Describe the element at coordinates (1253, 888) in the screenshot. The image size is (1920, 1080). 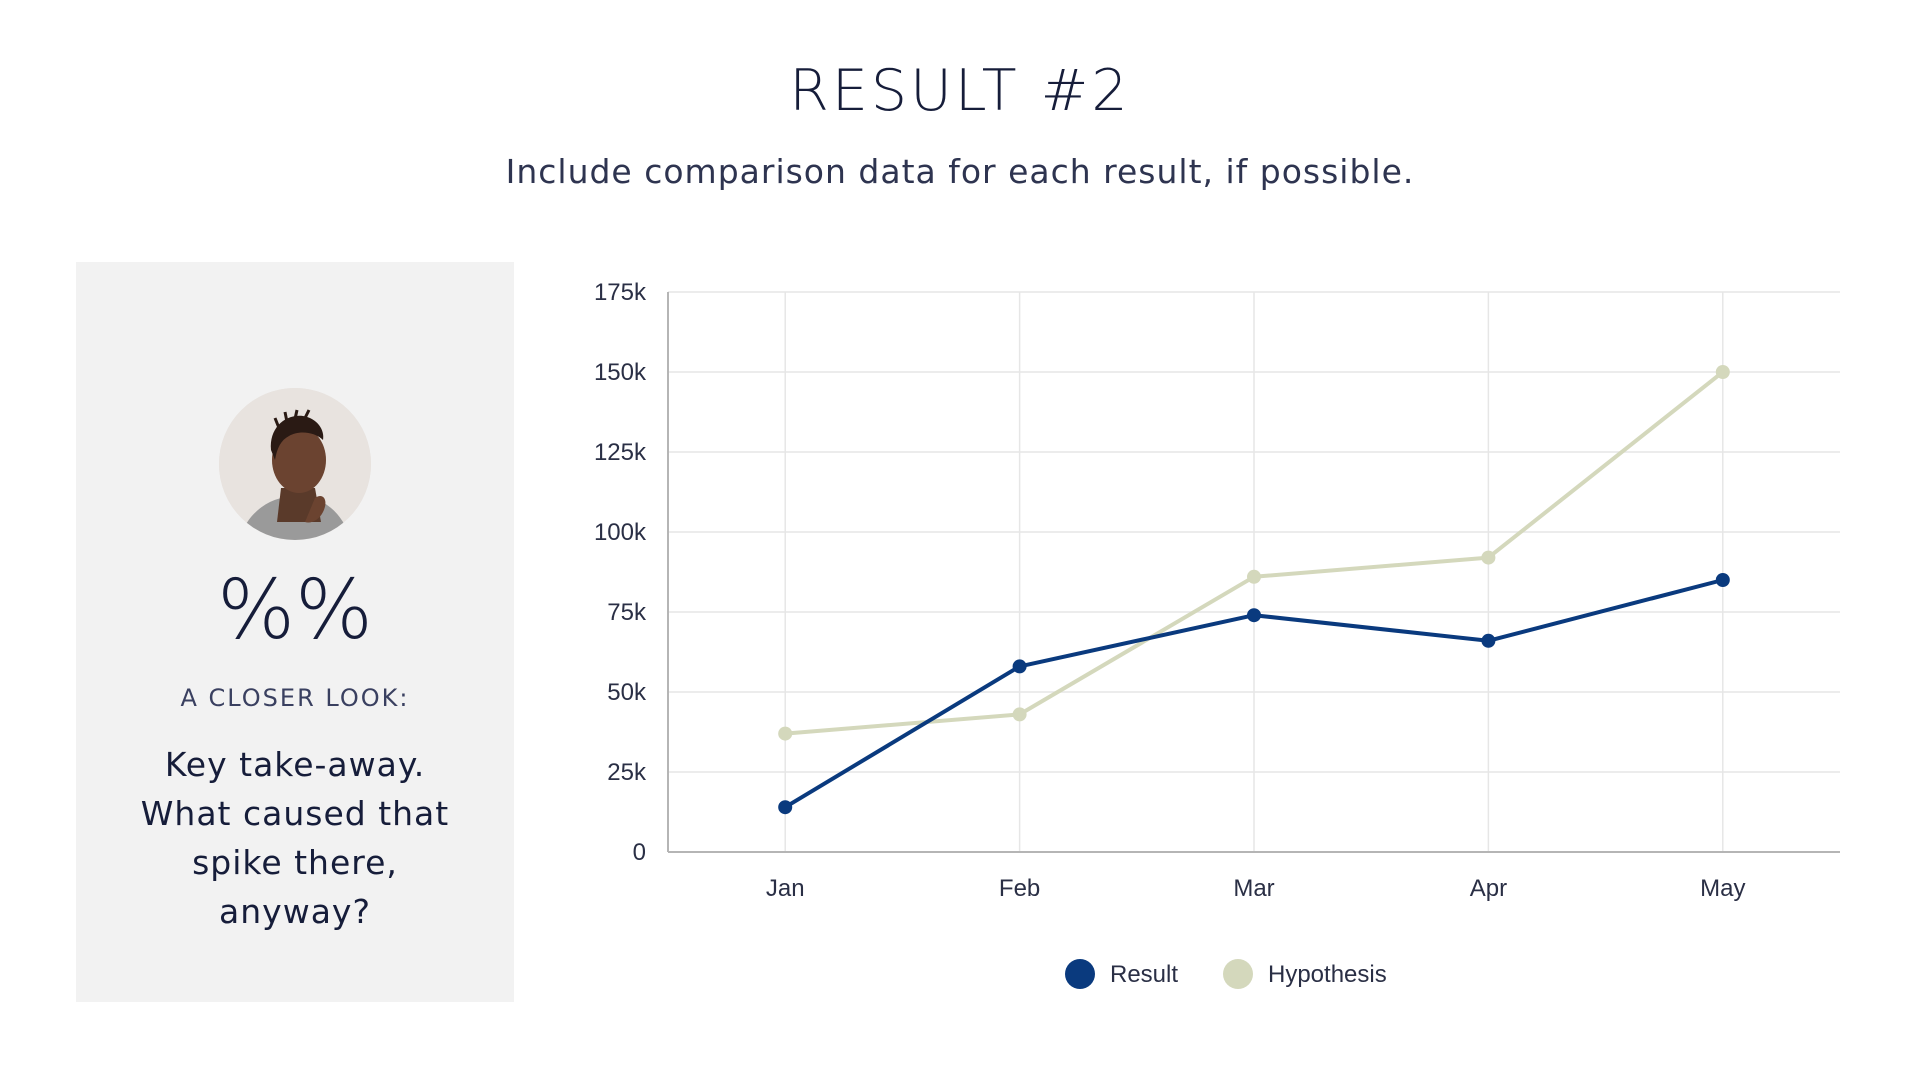
I see `x-tick-label: Mar` at that location.